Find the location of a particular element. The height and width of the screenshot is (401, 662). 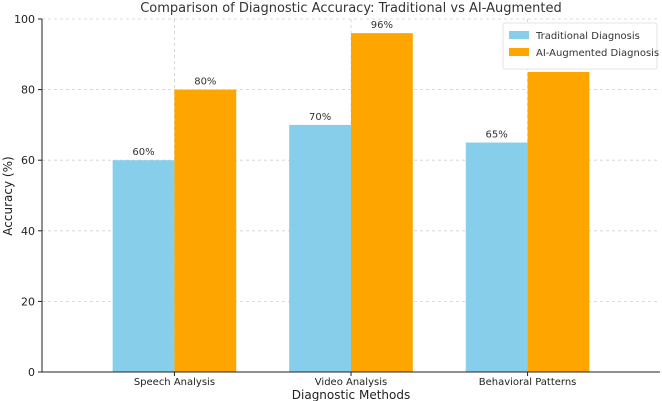

y-tick-label: 20 is located at coordinates (28, 301).